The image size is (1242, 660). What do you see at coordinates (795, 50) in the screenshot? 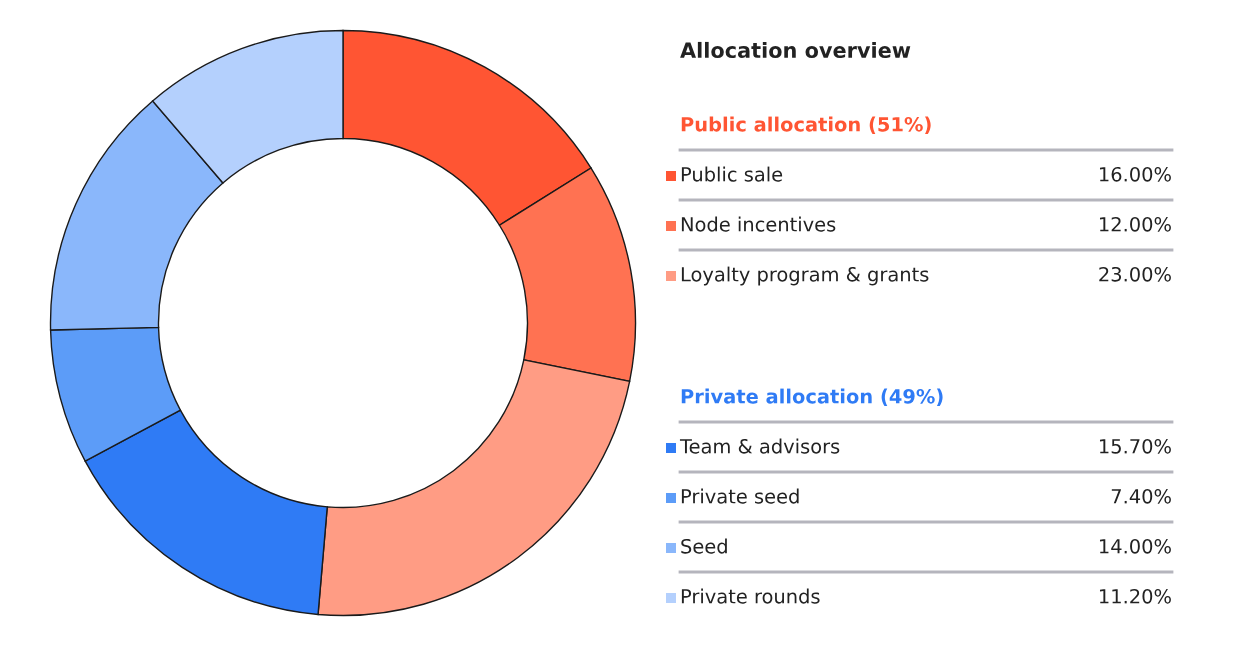
I see `text: Allocation overview` at bounding box center [795, 50].